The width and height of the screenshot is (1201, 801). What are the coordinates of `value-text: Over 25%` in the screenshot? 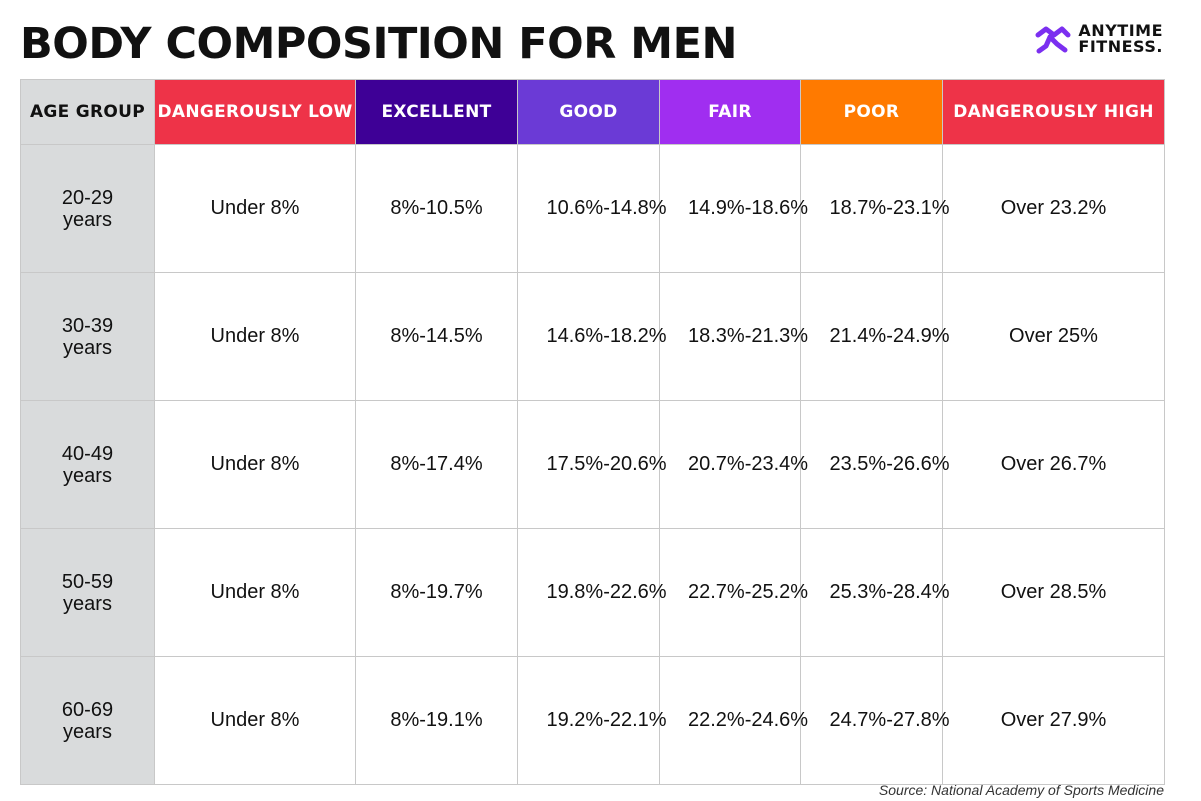 It's located at (1053, 336).